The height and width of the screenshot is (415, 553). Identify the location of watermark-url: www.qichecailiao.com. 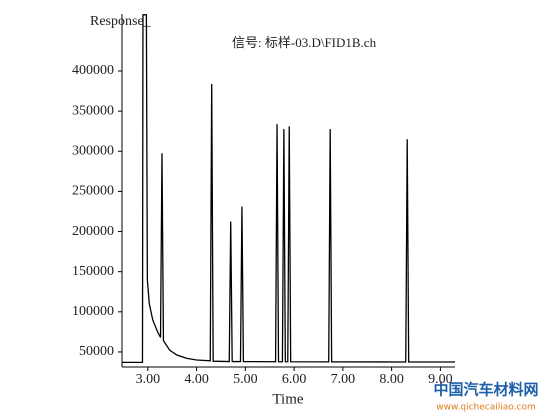
(485, 408).